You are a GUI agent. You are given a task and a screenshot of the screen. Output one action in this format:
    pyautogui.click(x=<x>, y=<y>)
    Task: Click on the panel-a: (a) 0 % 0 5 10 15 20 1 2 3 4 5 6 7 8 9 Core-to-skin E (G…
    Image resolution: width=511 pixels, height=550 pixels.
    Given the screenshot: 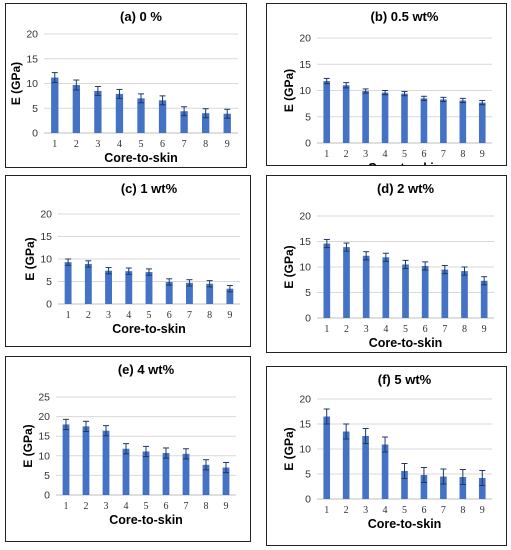 What is the action you would take?
    pyautogui.click(x=126, y=85)
    